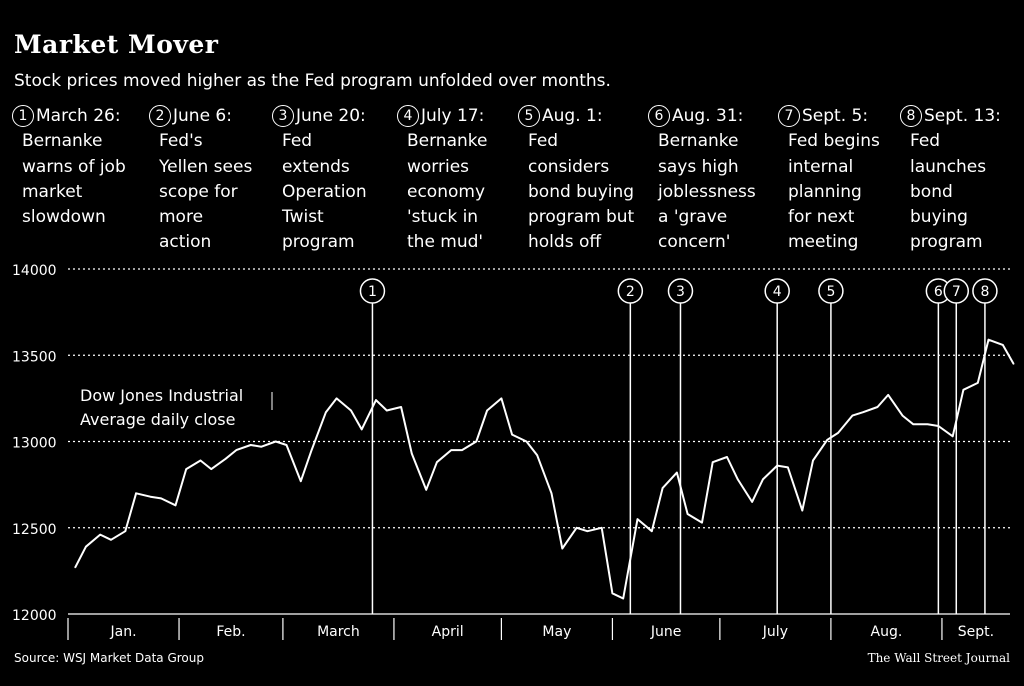 The height and width of the screenshot is (686, 1024). Describe the element at coordinates (976, 632) in the screenshot. I see `month-label: Sept.` at that location.